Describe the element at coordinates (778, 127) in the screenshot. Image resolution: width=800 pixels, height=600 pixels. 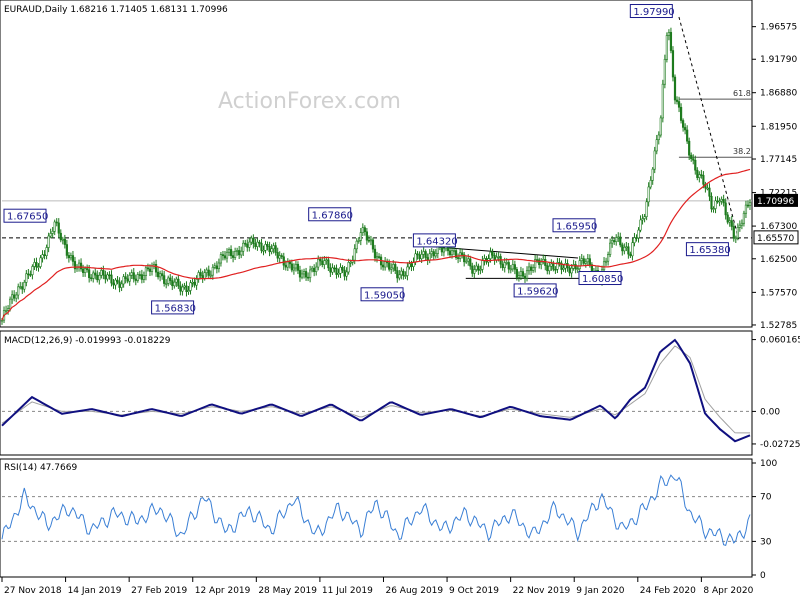
I see `price-tick-label: 1.81950` at that location.